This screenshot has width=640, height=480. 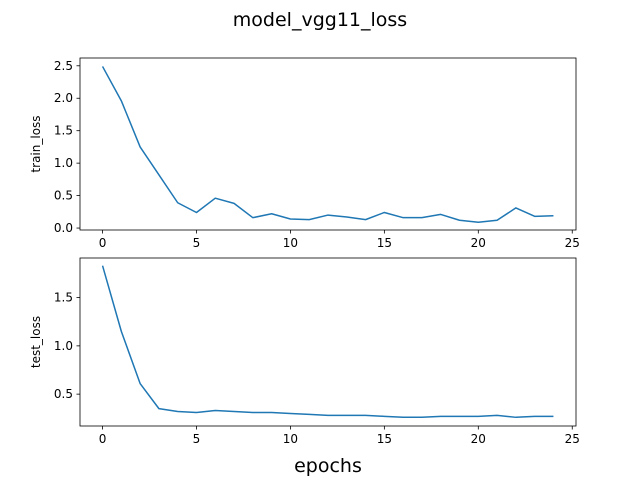 What do you see at coordinates (63, 228) in the screenshot?
I see `y-tick-label: 0.0` at bounding box center [63, 228].